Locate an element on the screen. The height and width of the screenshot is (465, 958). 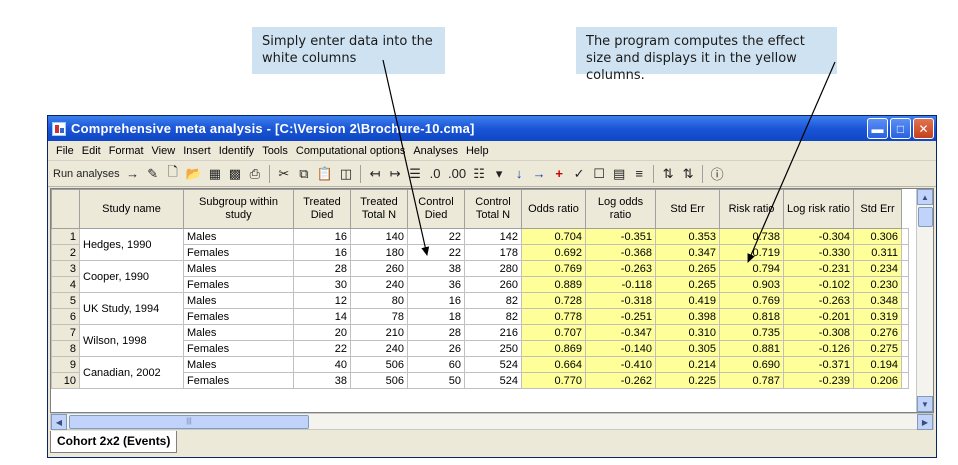
cell-study-name: UK Study, 1994 is located at coordinates (131, 308).